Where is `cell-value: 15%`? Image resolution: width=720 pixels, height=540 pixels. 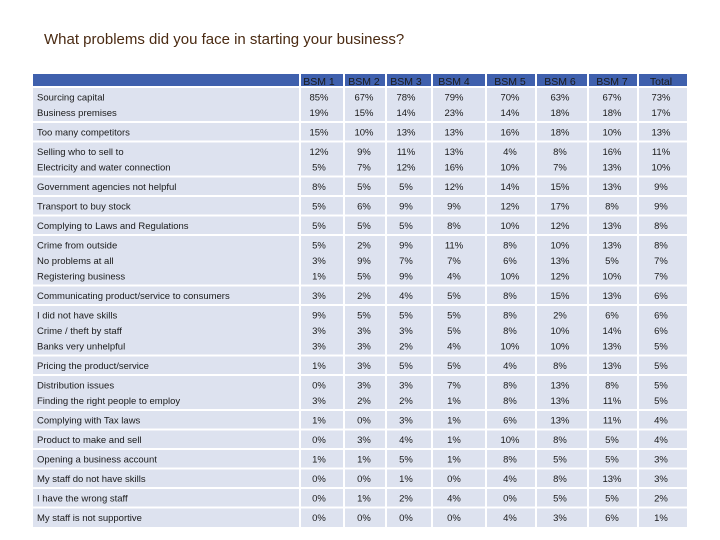 cell-value: 15% is located at coordinates (364, 113).